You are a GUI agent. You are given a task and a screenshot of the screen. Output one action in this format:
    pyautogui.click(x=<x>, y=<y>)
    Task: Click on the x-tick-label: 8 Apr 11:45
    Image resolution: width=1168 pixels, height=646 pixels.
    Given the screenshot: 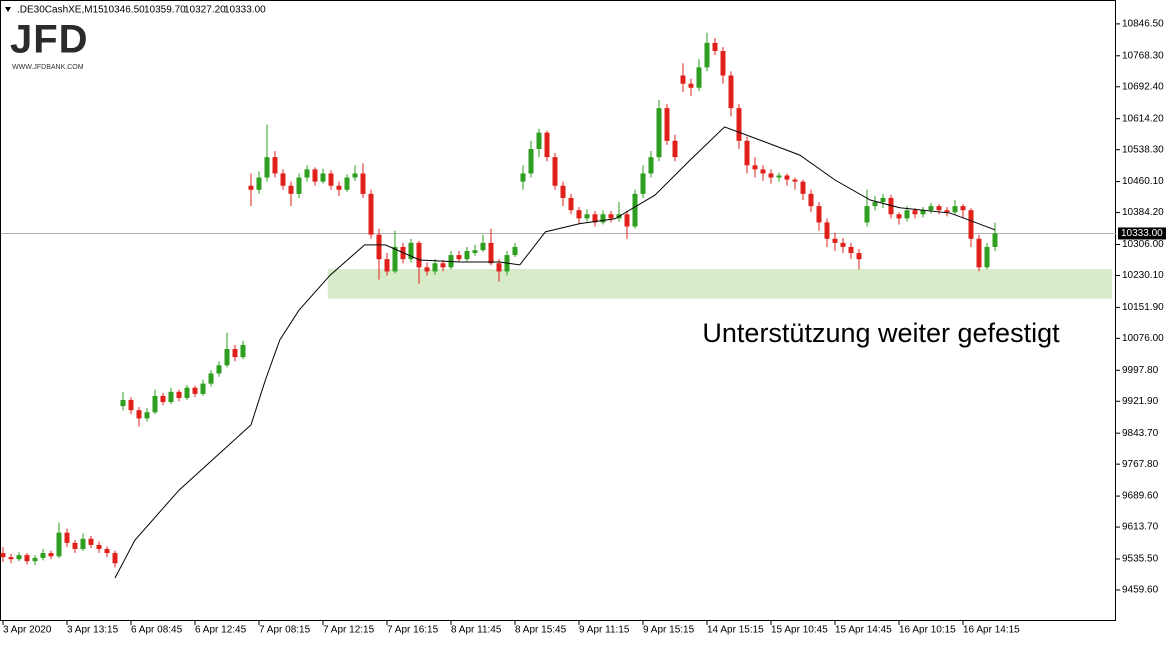 What is the action you would take?
    pyautogui.click(x=476, y=630)
    